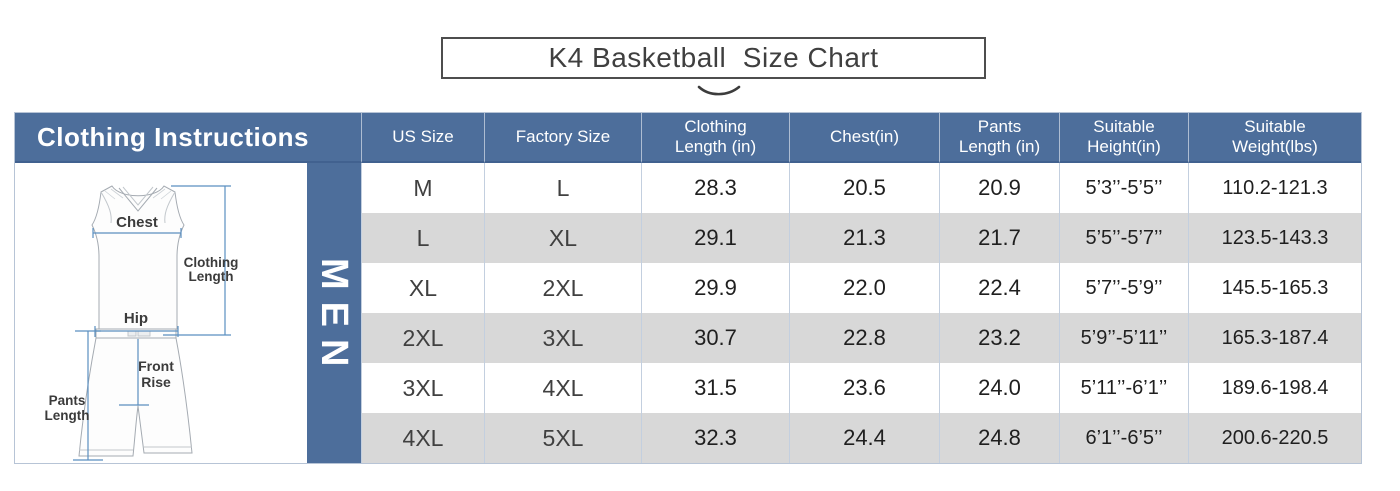 This screenshot has height=491, width=1400. I want to click on cell-clothing-length: 31.5, so click(715, 388).